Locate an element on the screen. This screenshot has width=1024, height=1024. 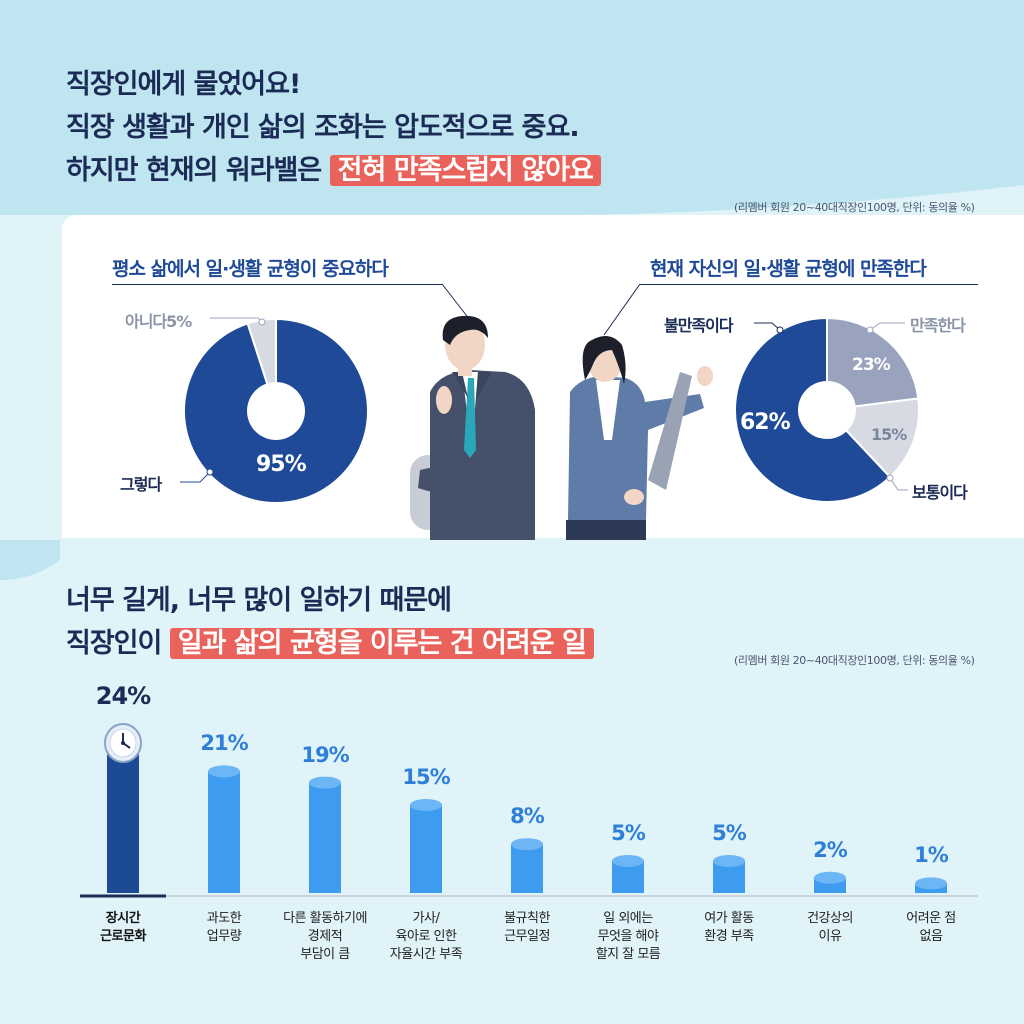
pie-2-leader-satisfied is located at coordinates (887, 326).